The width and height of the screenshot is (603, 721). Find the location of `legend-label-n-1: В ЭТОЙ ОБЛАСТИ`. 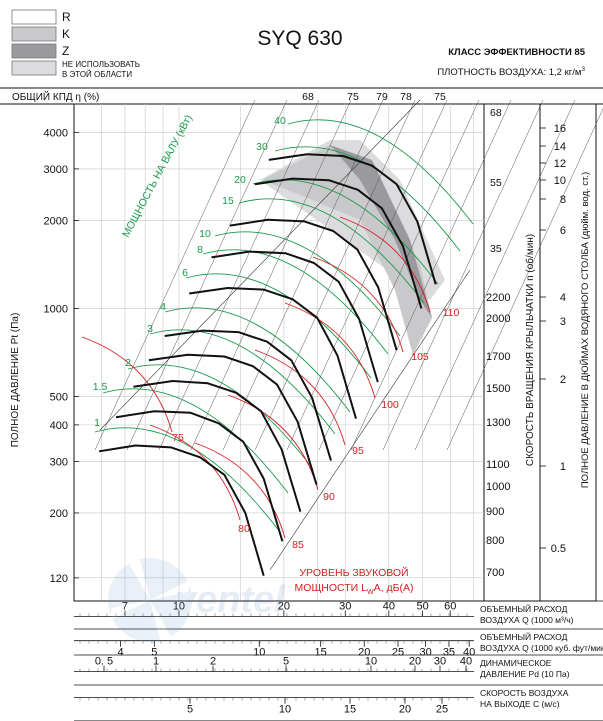

legend-label-n-1: В ЭТОЙ ОБЛАСТИ is located at coordinates (97, 74).